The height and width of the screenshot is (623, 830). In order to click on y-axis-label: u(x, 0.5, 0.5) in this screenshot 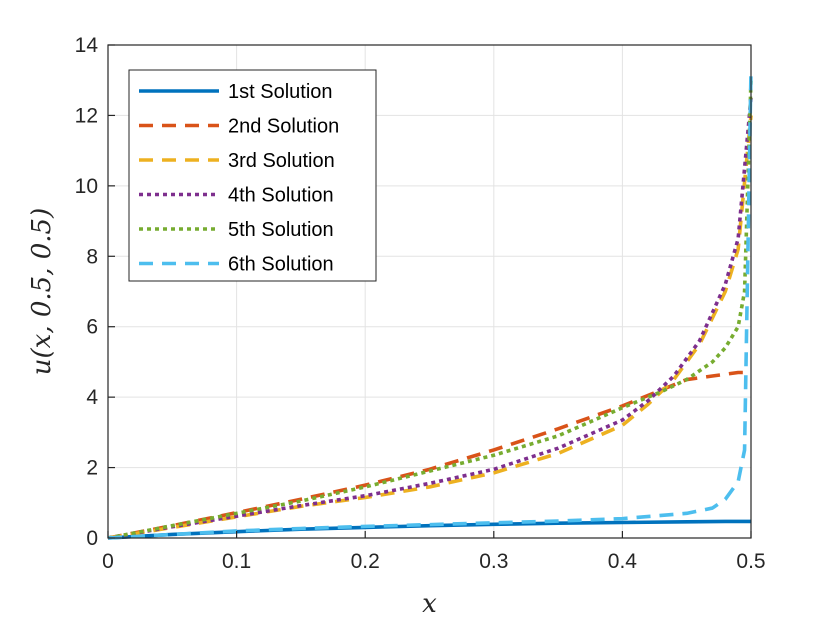, I will do `click(42, 291)`.